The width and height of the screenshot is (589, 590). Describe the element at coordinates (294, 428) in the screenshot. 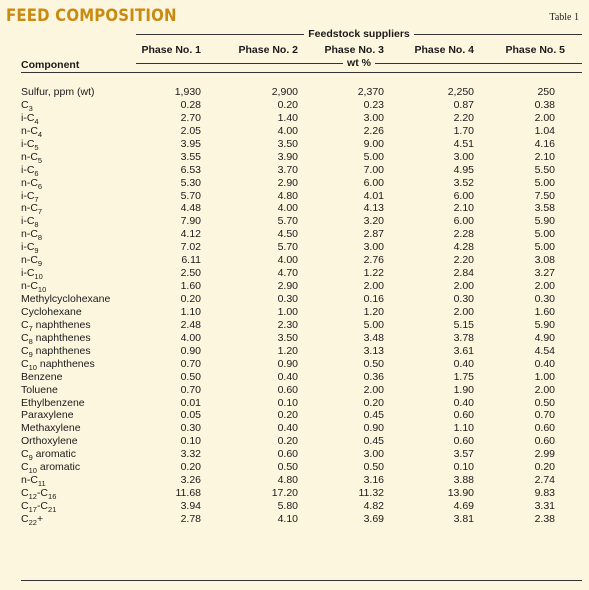

I see `table-row: Methaxylene 0.30 0.40 0.90 1.10 0.60` at that location.